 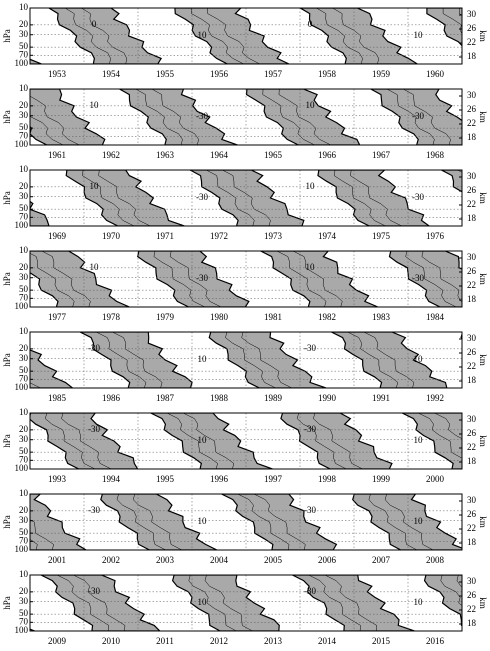 I want to click on x-tick-label: 1986, so click(x=111, y=398).